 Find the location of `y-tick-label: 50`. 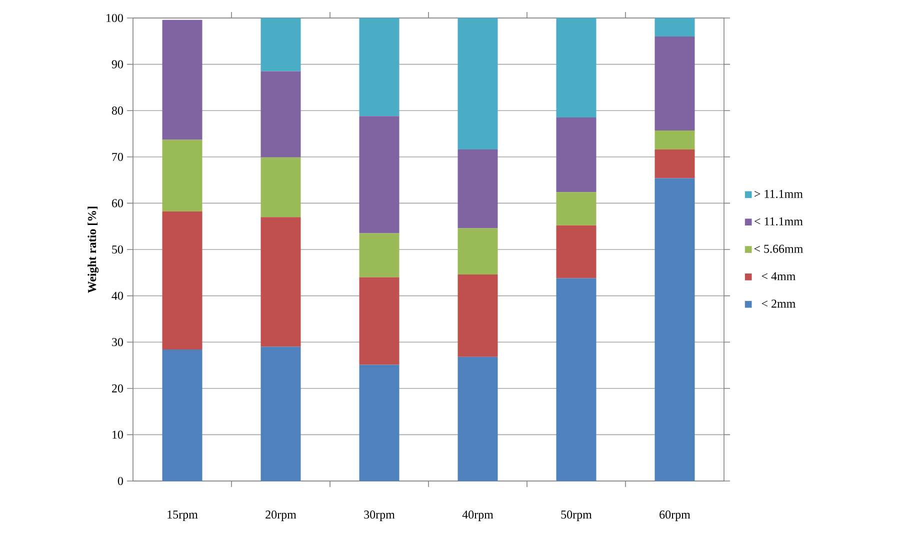

y-tick-label: 50 is located at coordinates (118, 249).